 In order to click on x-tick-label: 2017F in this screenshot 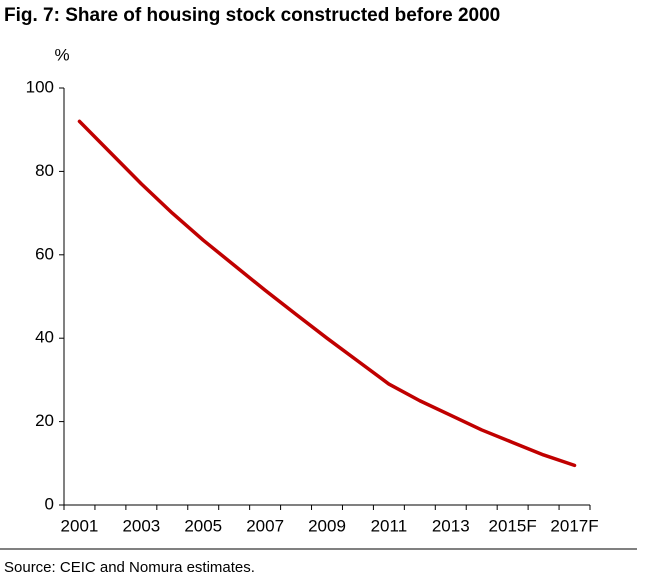, I will do `click(574, 525)`.